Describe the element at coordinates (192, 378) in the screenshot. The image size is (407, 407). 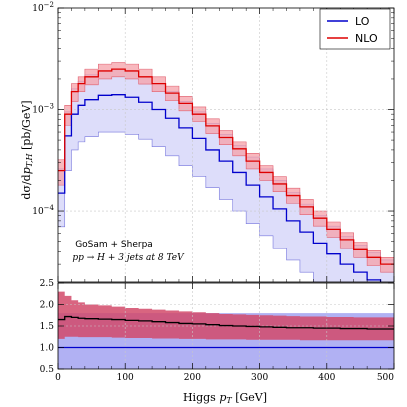
I see `x-tick-label-2: 200` at that location.